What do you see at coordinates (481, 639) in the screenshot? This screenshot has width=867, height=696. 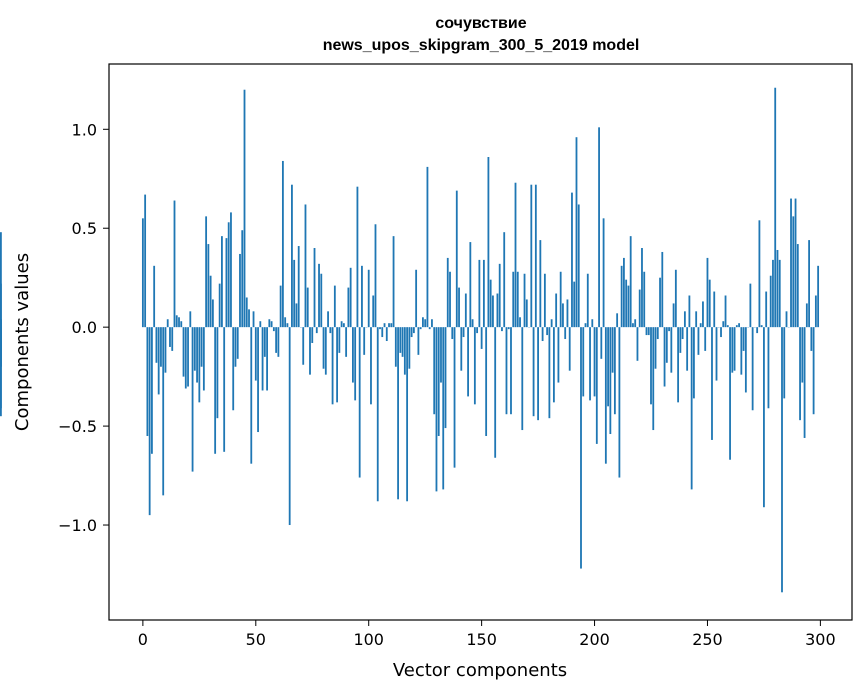 I see `x-tick-label: 150` at bounding box center [481, 639].